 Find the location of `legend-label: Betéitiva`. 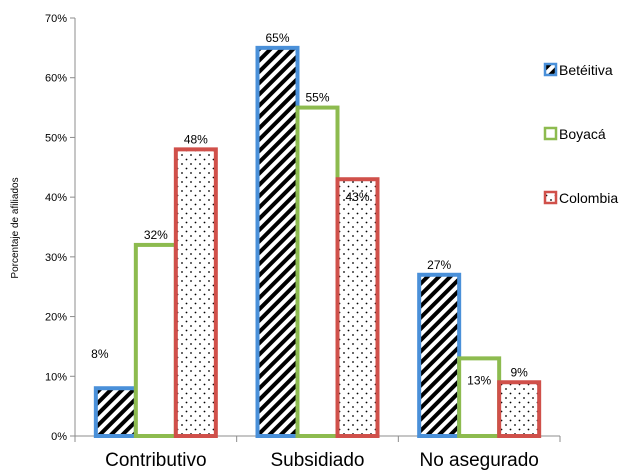

legend-label: Betéitiva is located at coordinates (586, 70).